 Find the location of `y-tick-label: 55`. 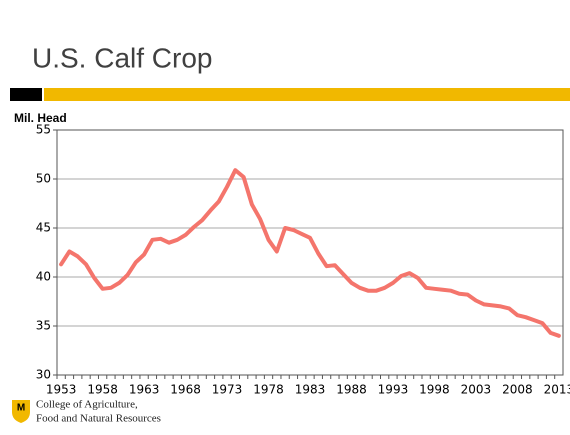

y-tick-label: 55 is located at coordinates (43, 130).